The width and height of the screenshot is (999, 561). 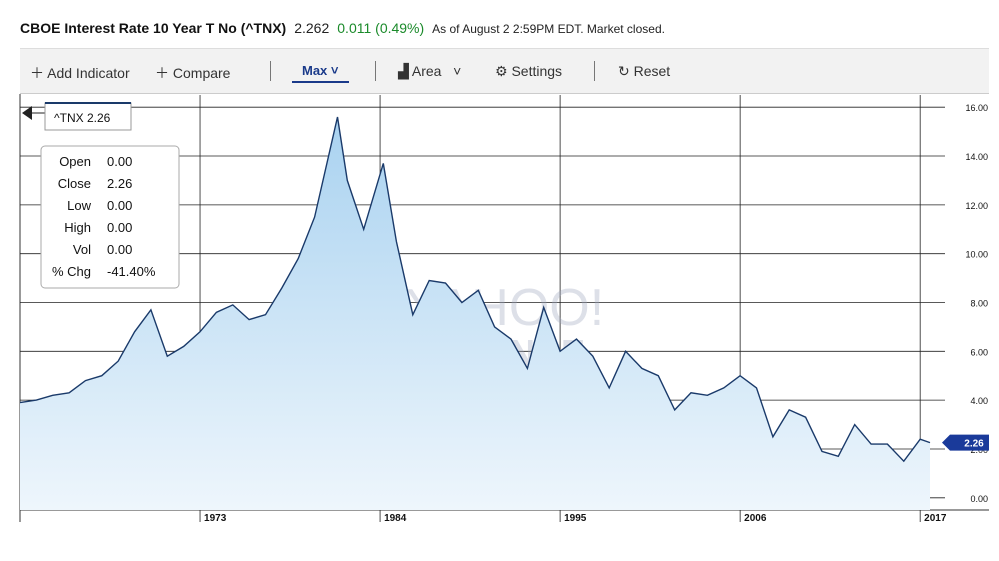 I want to click on tooltip-key: Close, so click(x=74, y=183).